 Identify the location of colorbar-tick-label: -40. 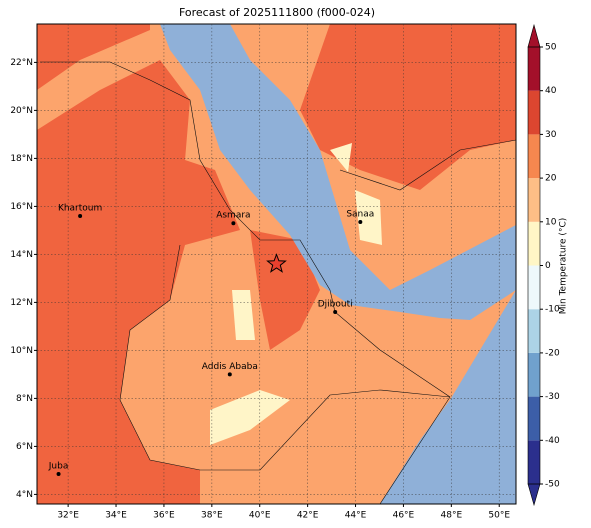
(552, 441).